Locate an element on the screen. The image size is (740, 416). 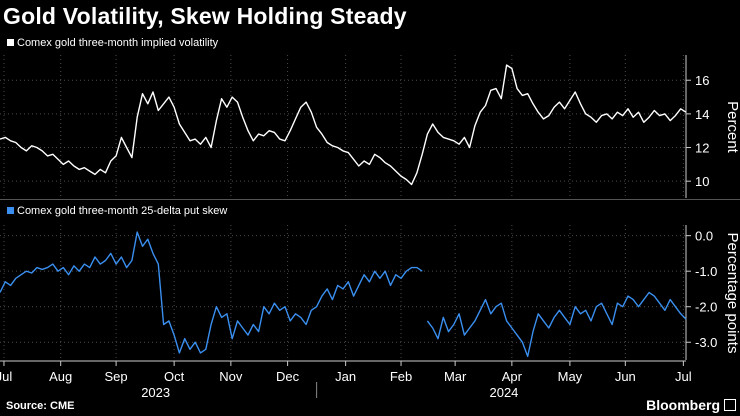
volatility-ytick-label: 12 is located at coordinates (702, 148).